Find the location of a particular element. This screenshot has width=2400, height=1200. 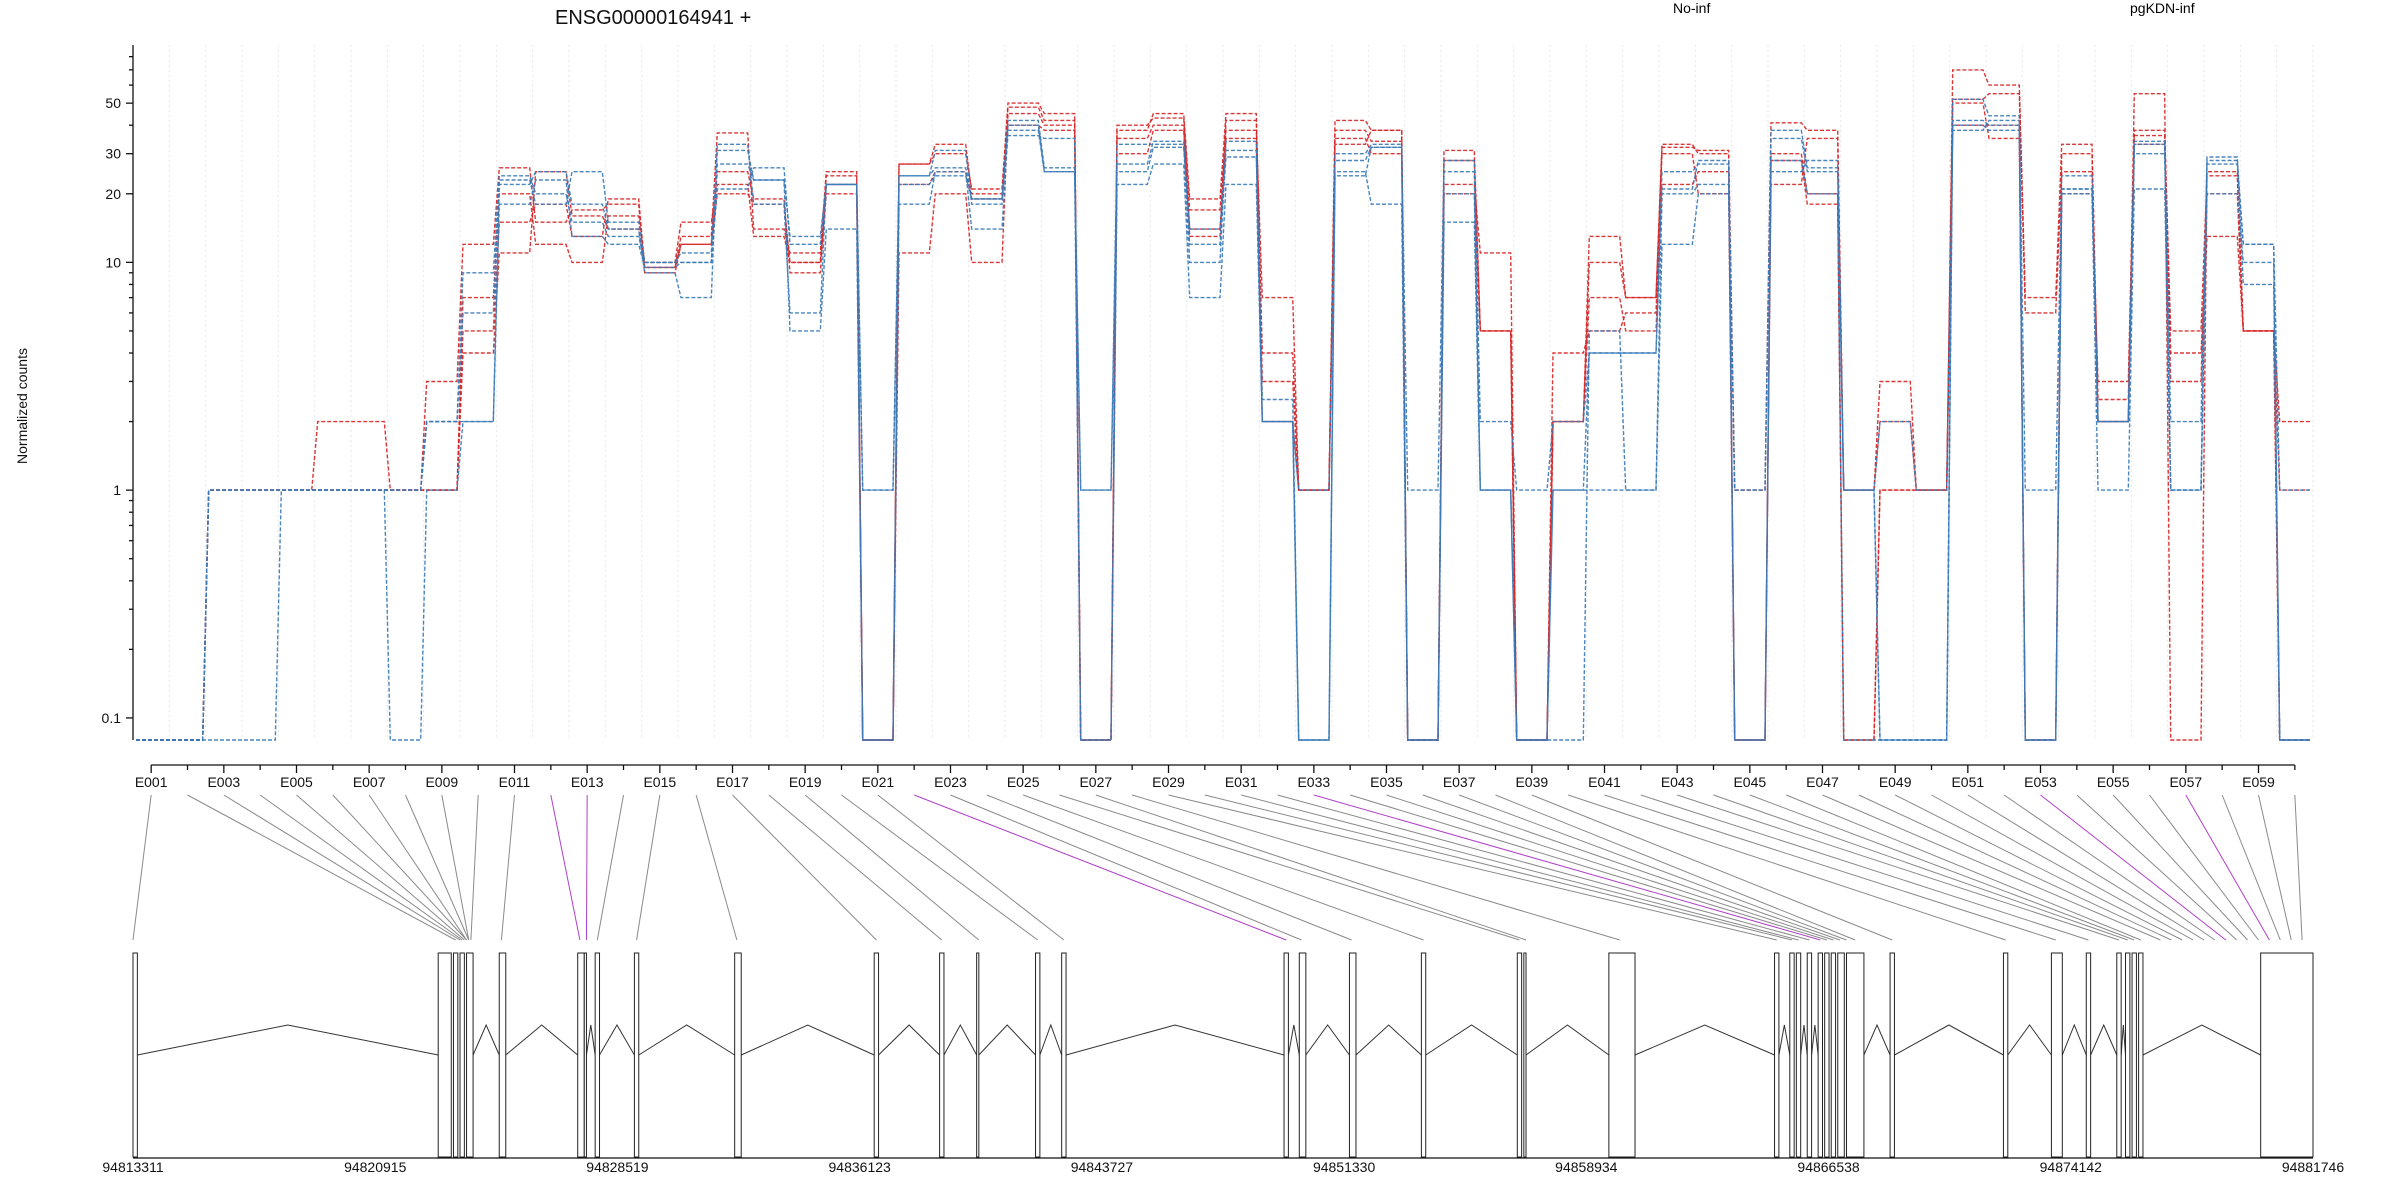

x-tick-label: E043 is located at coordinates (1677, 782).